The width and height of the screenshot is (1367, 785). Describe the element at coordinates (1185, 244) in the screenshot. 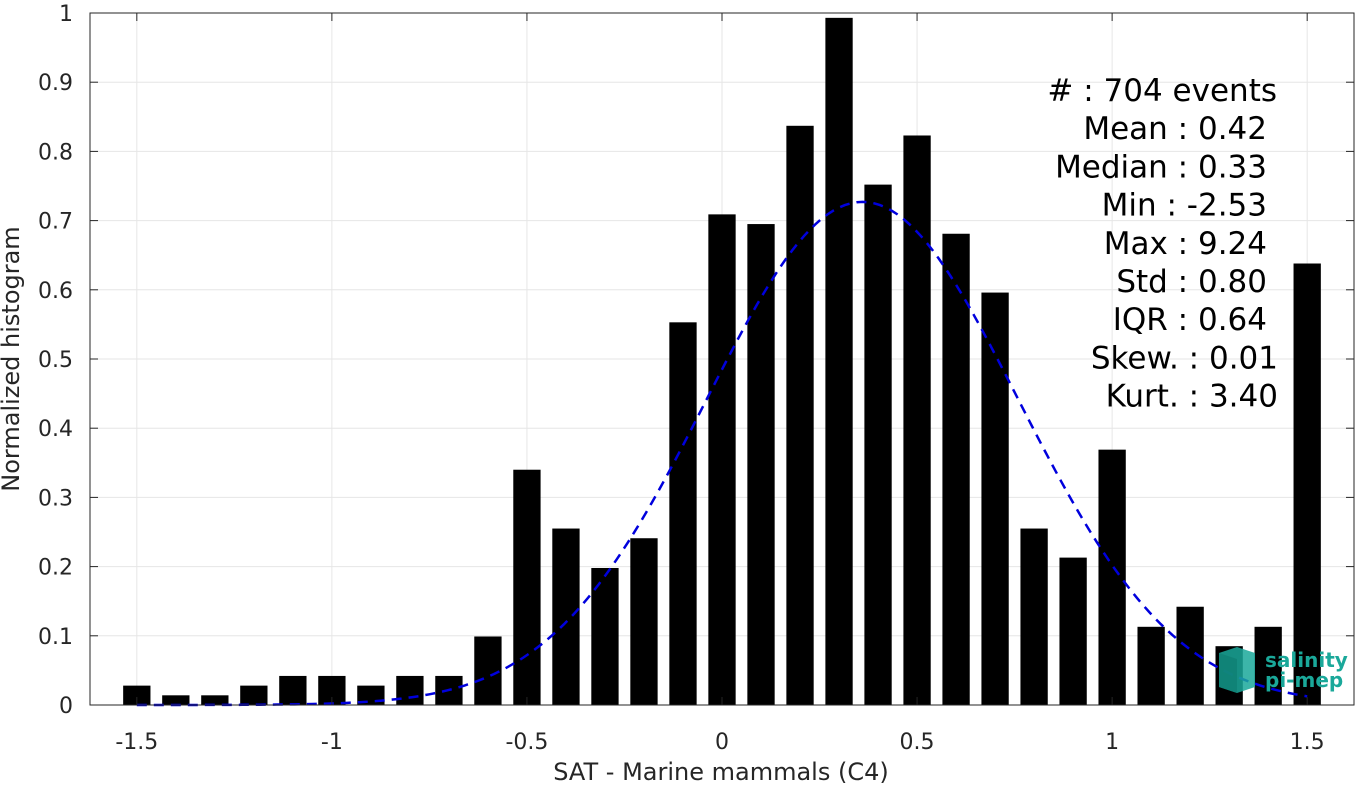

I see `stat-line: Max : 9.24` at that location.